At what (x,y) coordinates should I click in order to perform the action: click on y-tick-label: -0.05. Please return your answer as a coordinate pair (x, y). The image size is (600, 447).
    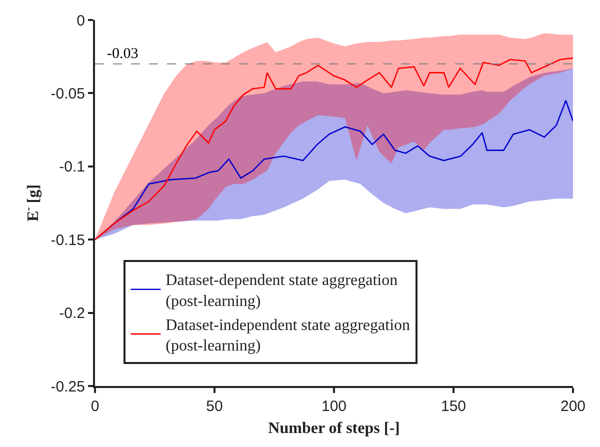
    Looking at the image, I should click on (67, 93).